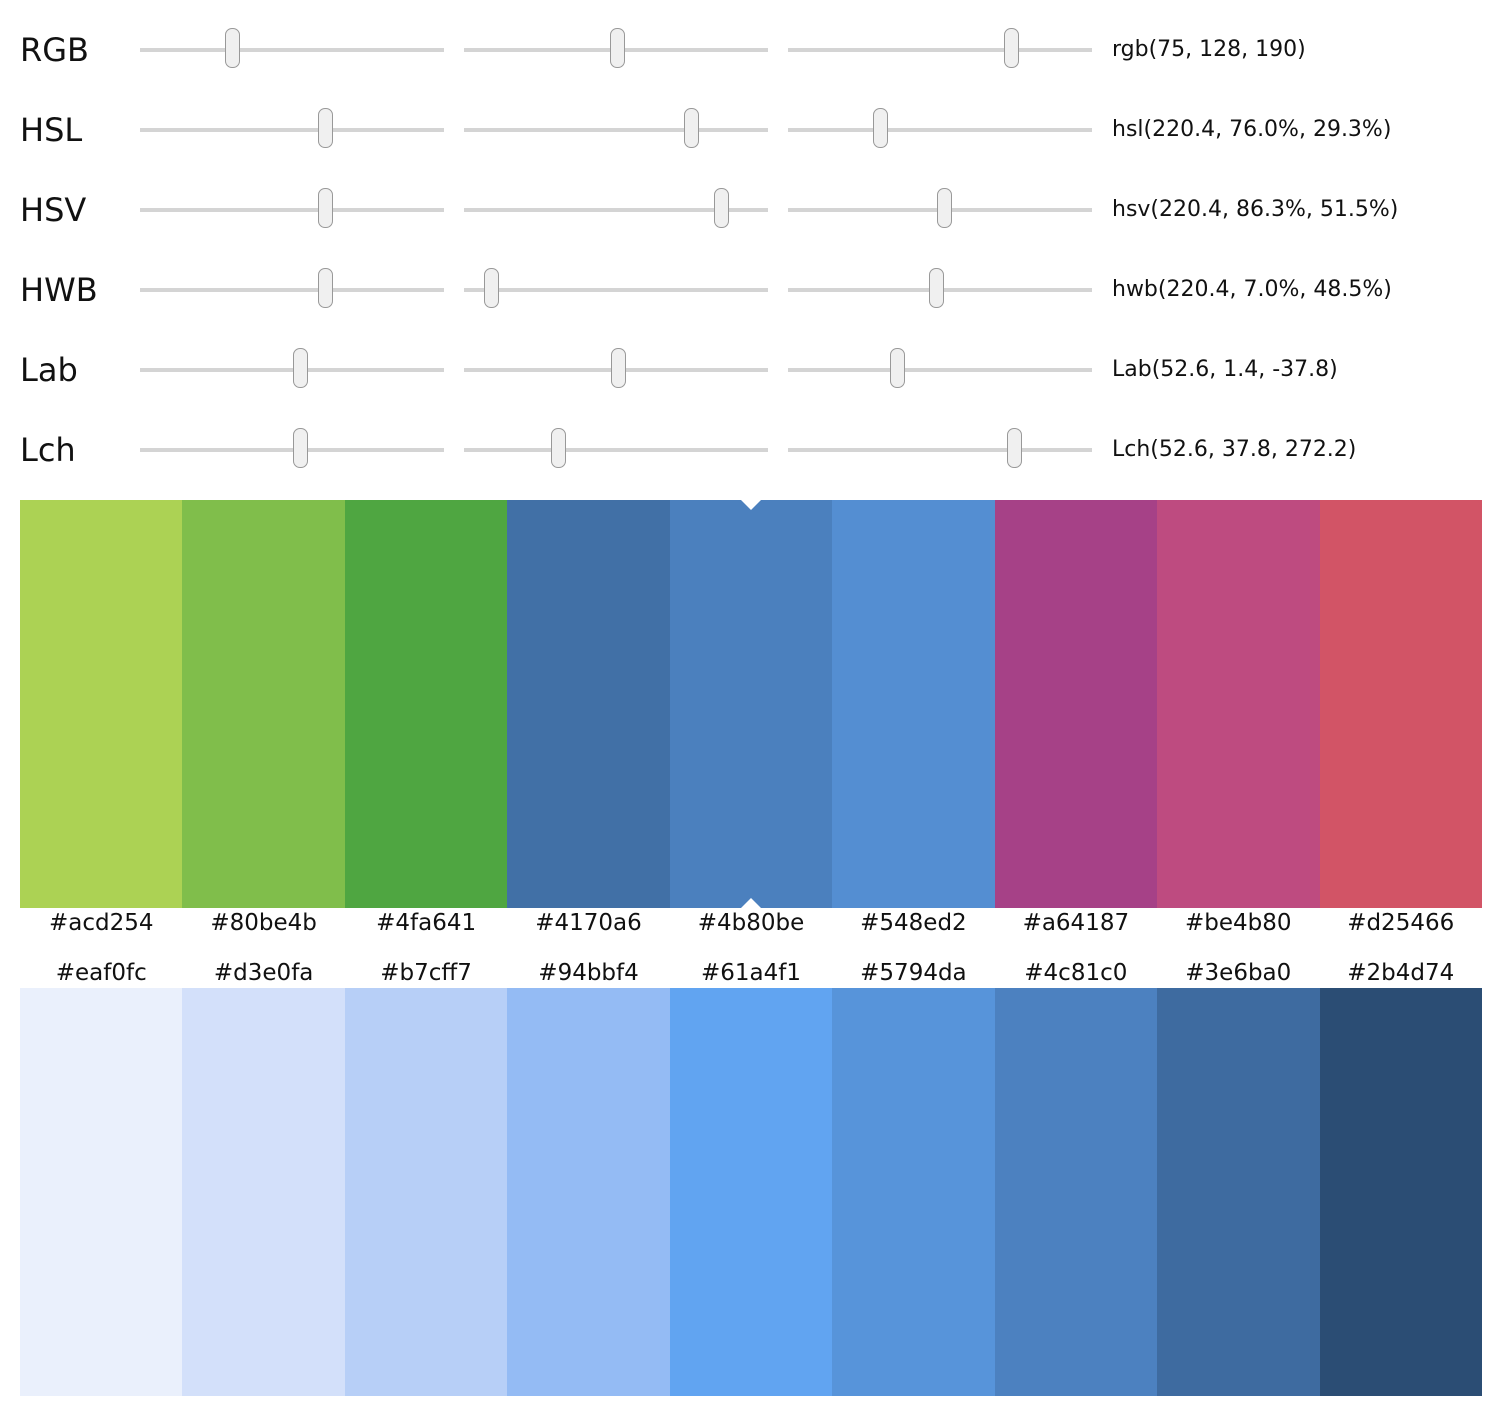  Describe the element at coordinates (588, 973) in the screenshot. I see `hex-label: #94bbf4` at that location.